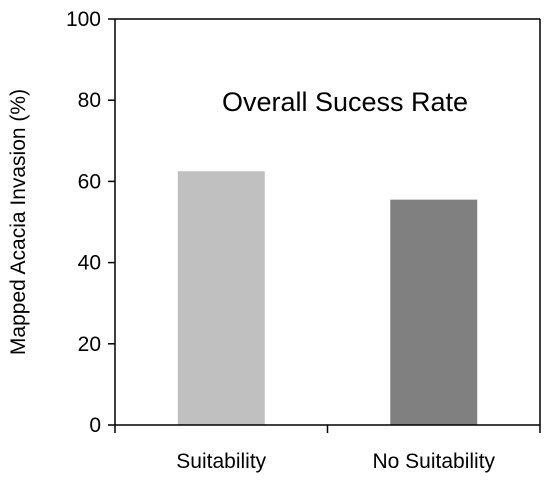 The height and width of the screenshot is (485, 550). What do you see at coordinates (433, 461) in the screenshot?
I see `x-tick-label: No Suitability` at bounding box center [433, 461].